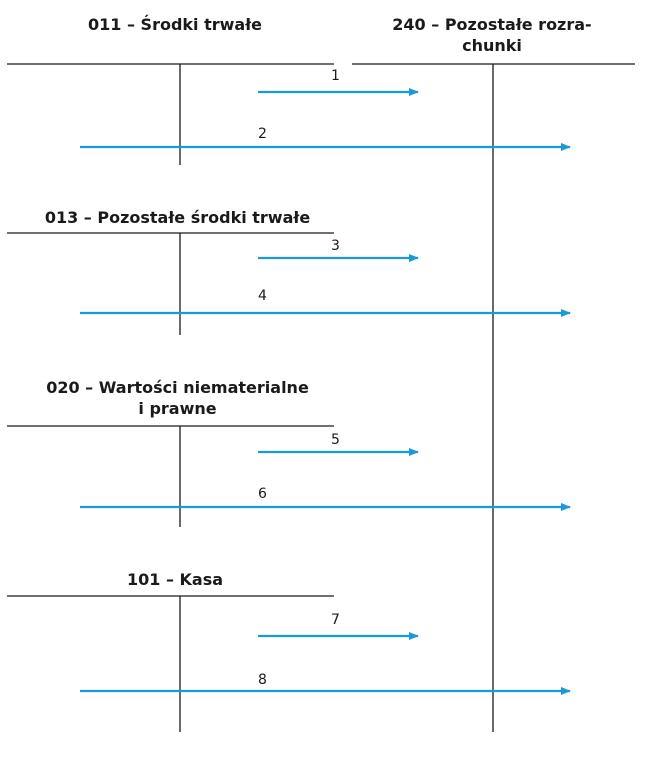 This screenshot has width=649, height=760. Describe the element at coordinates (262, 680) in the screenshot. I see `arrow-label-8: 8` at that location.